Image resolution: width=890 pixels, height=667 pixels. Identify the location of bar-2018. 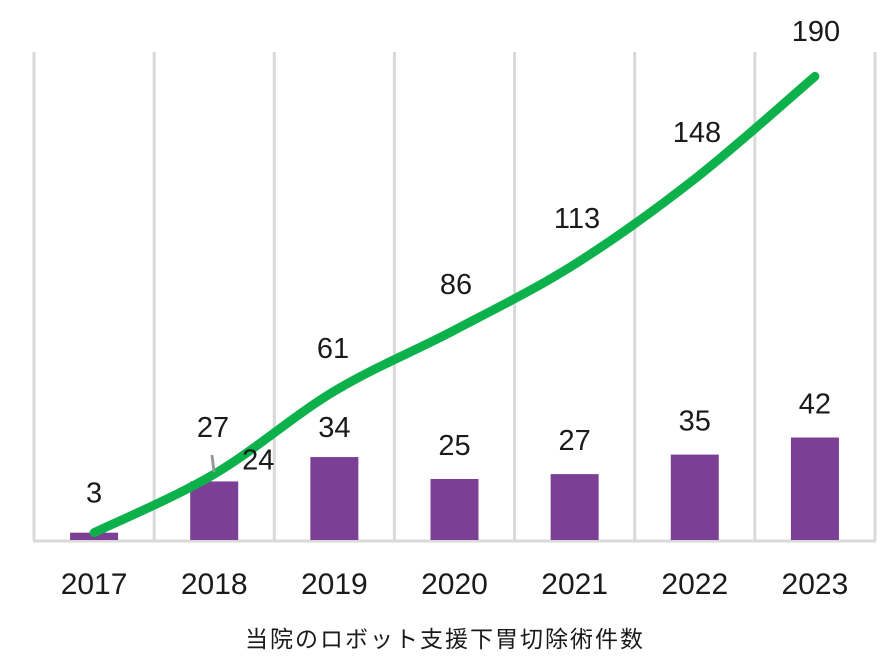
(214, 510).